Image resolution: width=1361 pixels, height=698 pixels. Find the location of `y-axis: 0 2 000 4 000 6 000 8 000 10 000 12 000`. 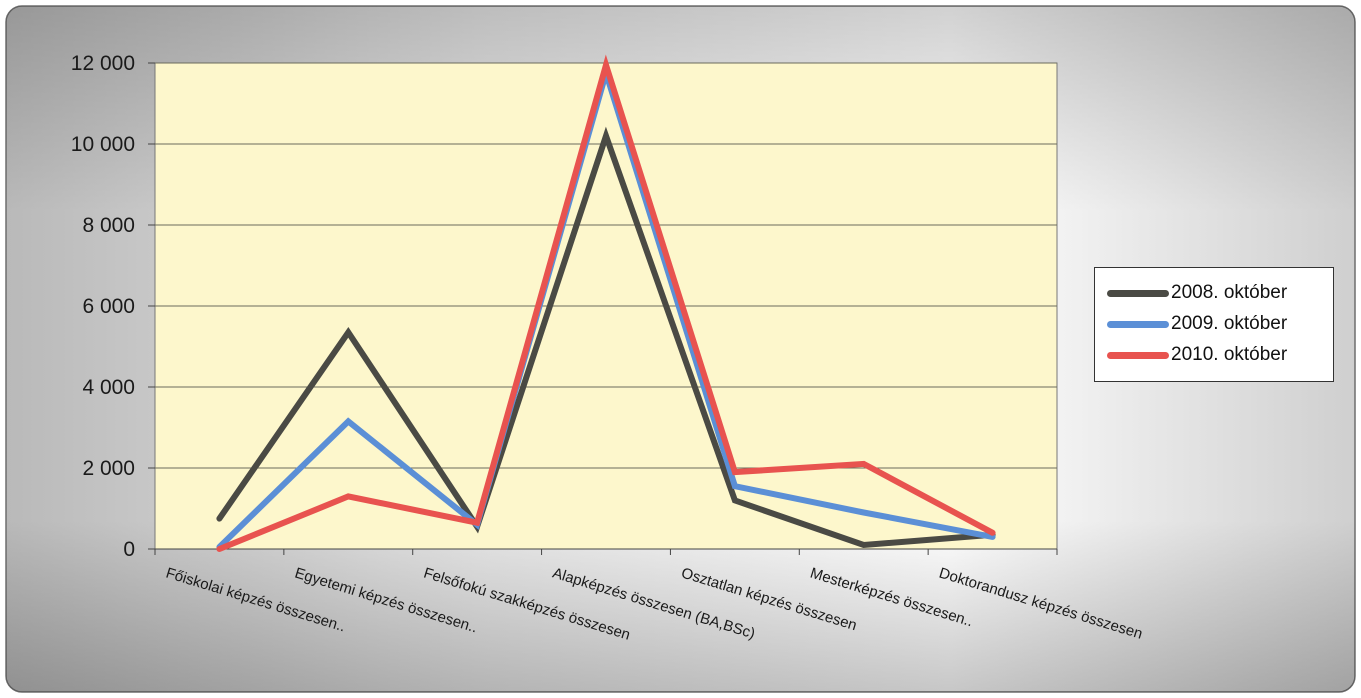

y-axis: 0 2 000 4 000 6 000 8 000 10 000 12 000 is located at coordinates (113, 306).